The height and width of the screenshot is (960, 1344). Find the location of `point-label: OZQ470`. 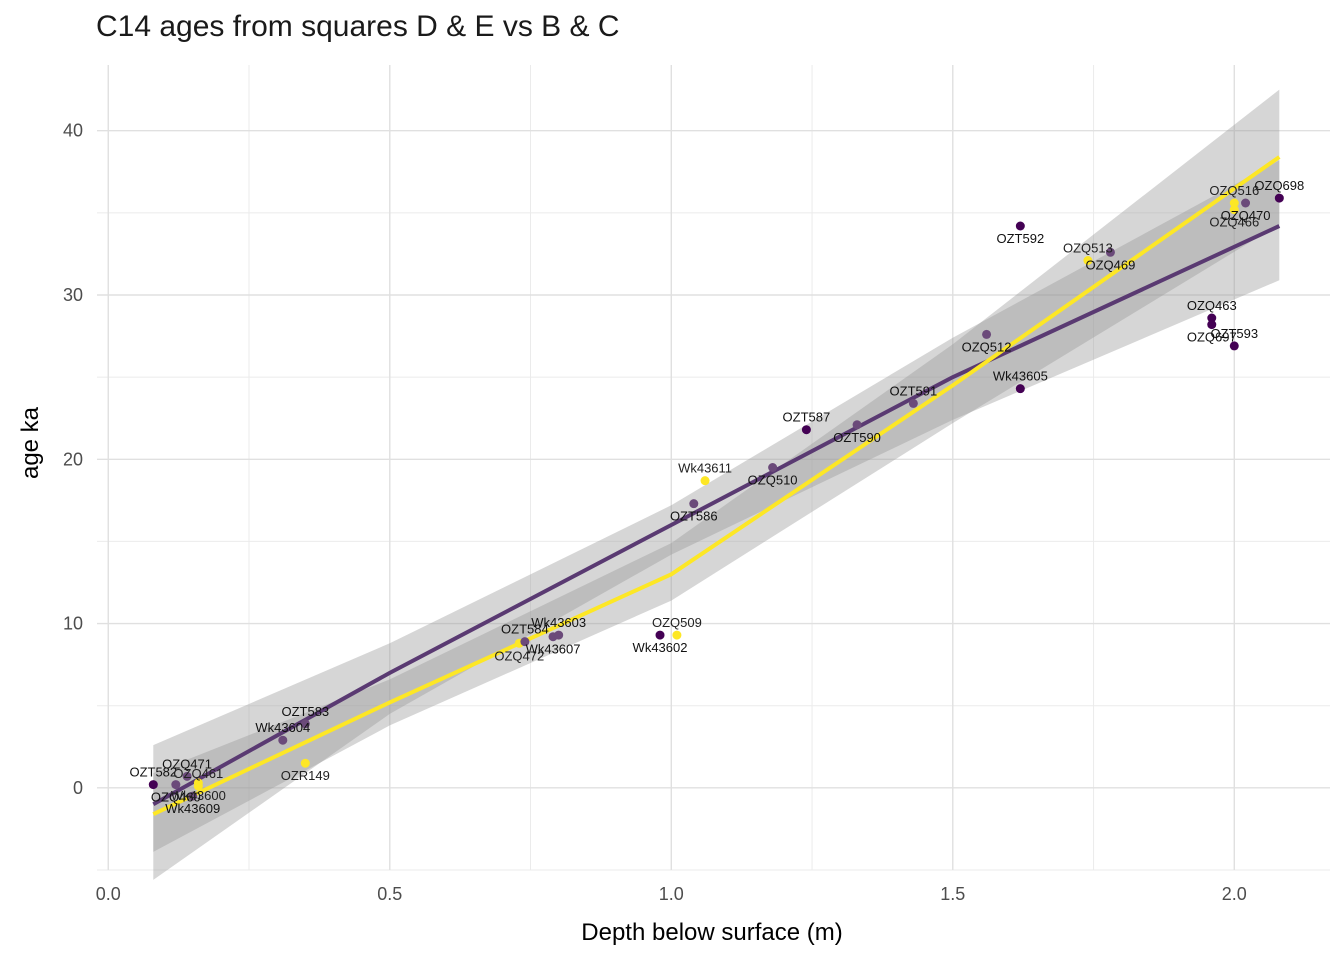

point-label: OZQ470 is located at coordinates (1246, 215).